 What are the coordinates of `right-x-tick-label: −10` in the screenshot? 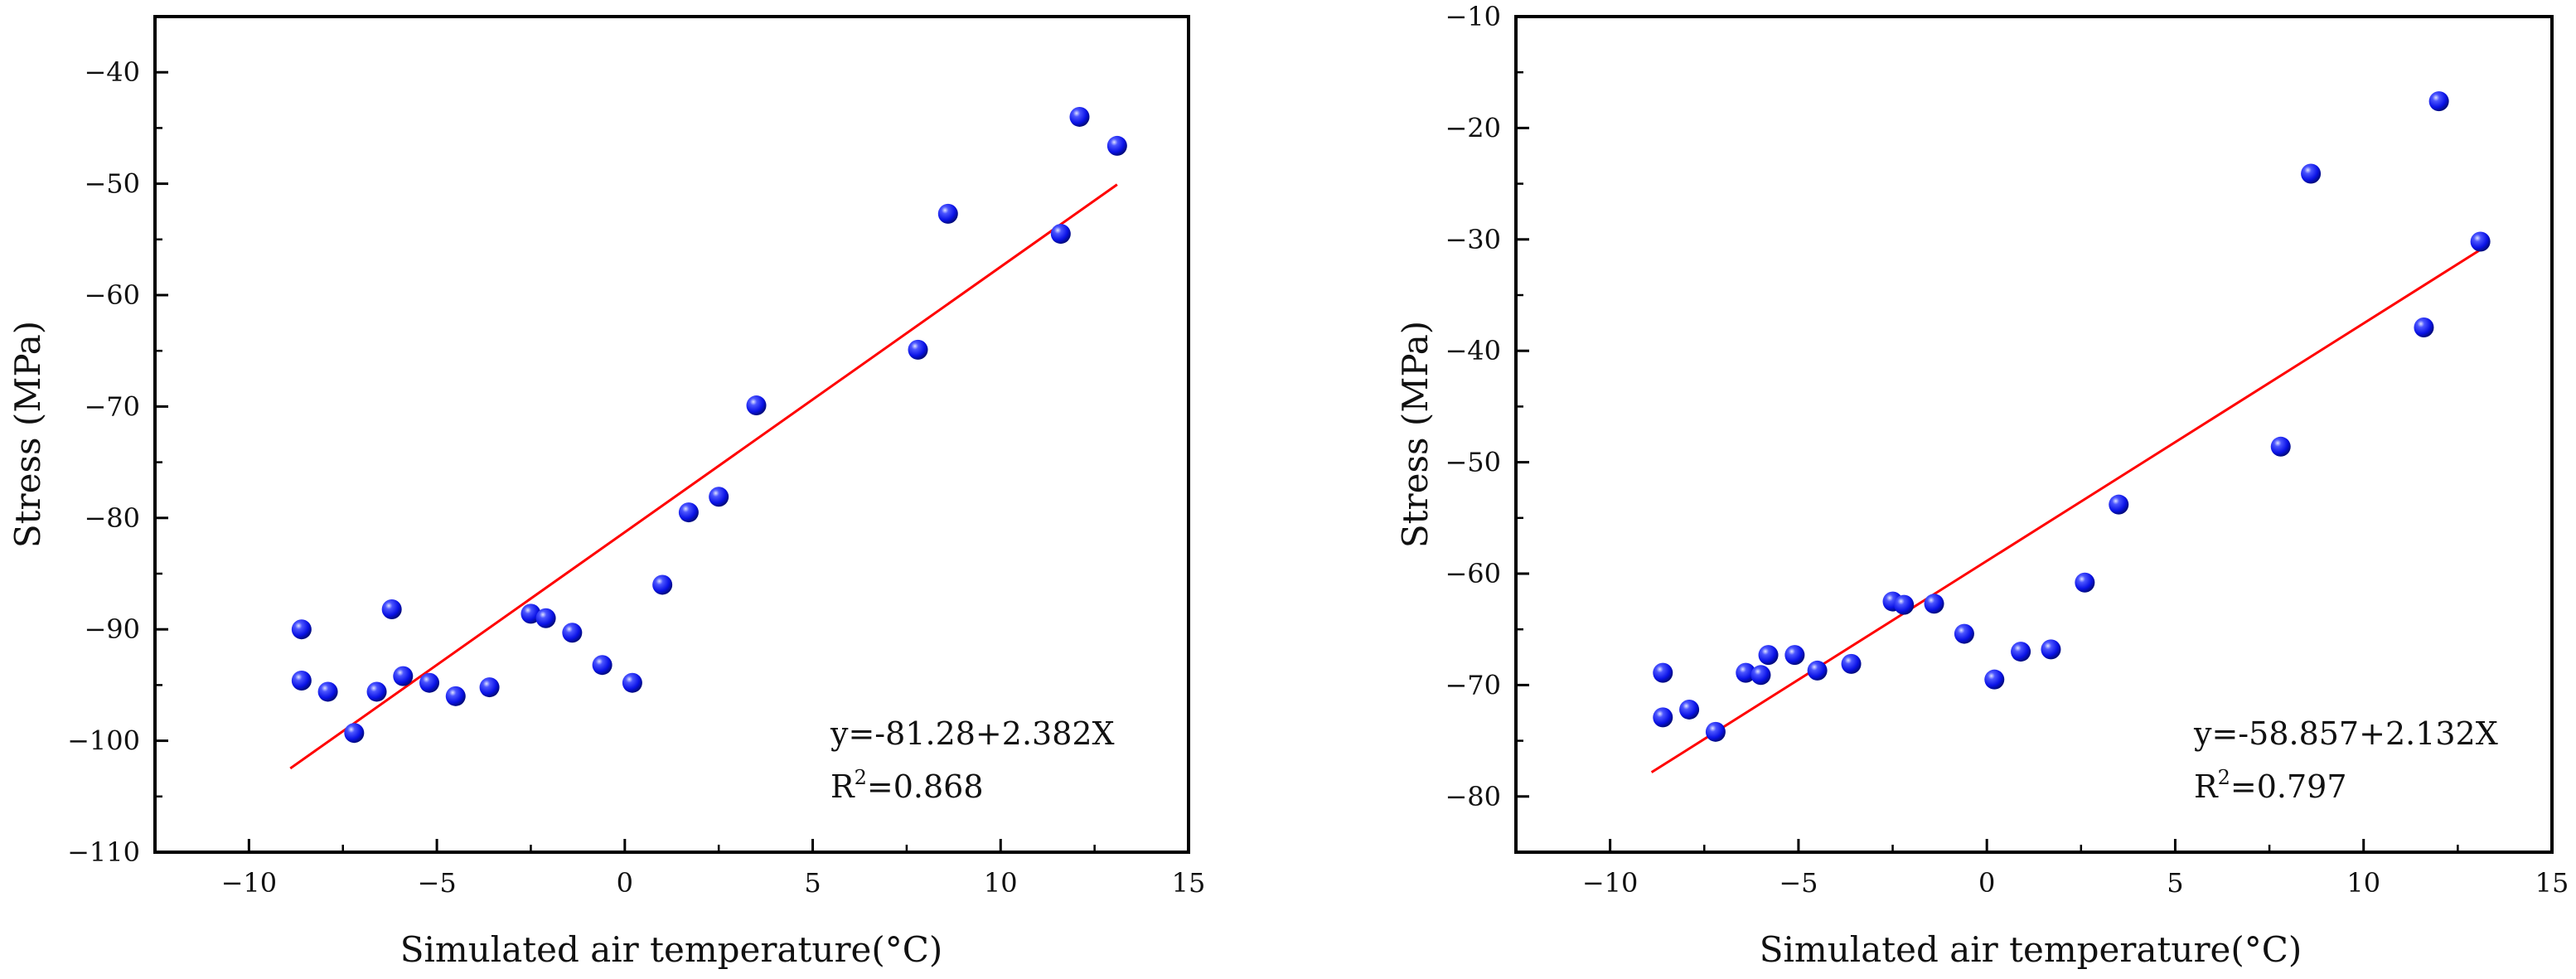 It's located at (1610, 883).